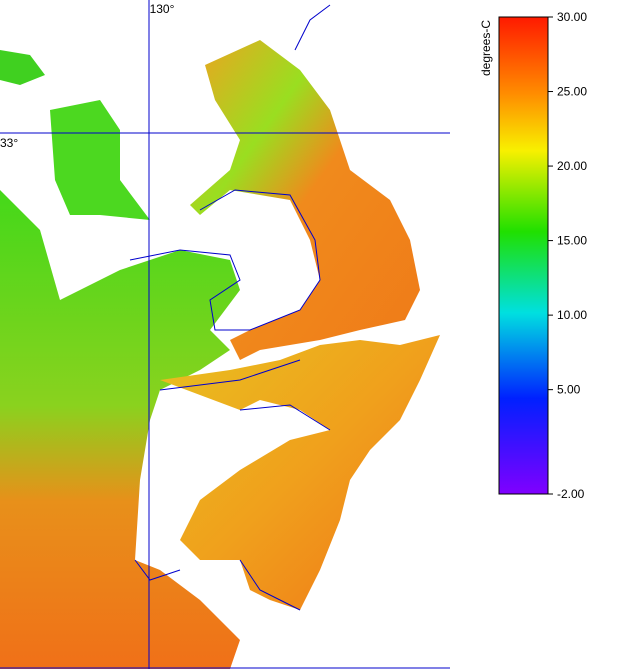  What do you see at coordinates (572, 315) in the screenshot?
I see `colorbar-tick-label: 10.00` at bounding box center [572, 315].